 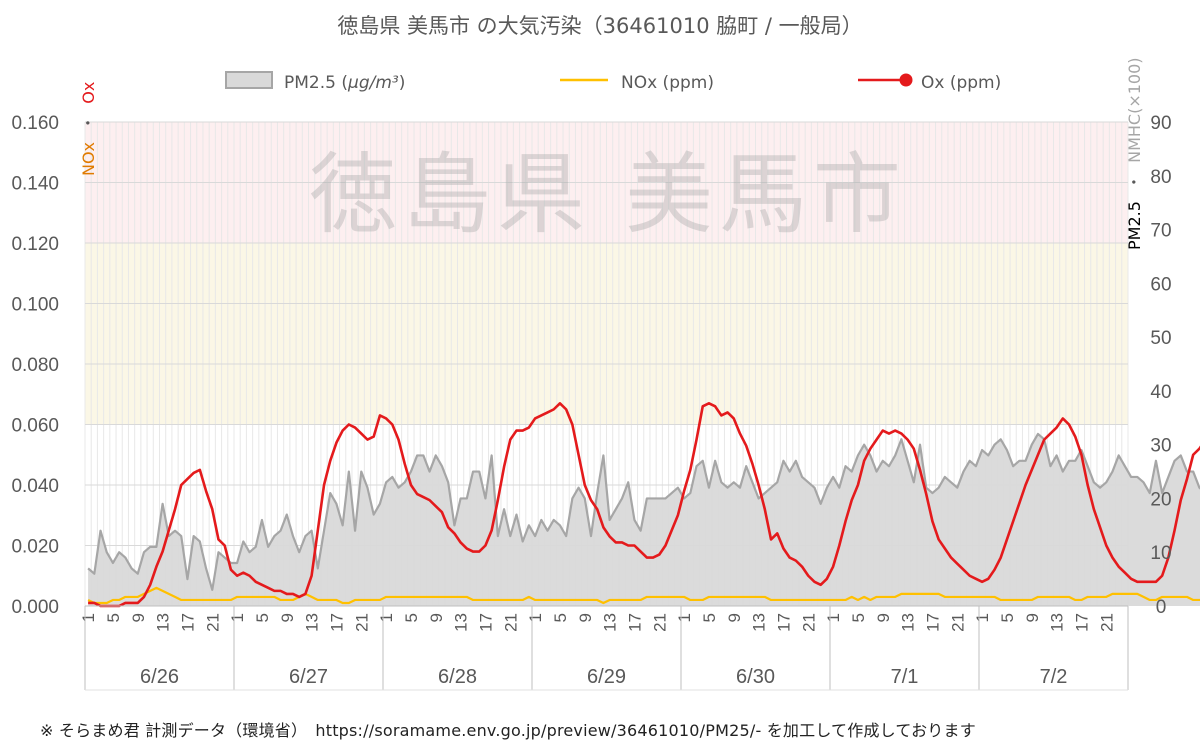 What do you see at coordinates (1160, 338) in the screenshot?
I see `right-tick-label: 50` at bounding box center [1160, 338].